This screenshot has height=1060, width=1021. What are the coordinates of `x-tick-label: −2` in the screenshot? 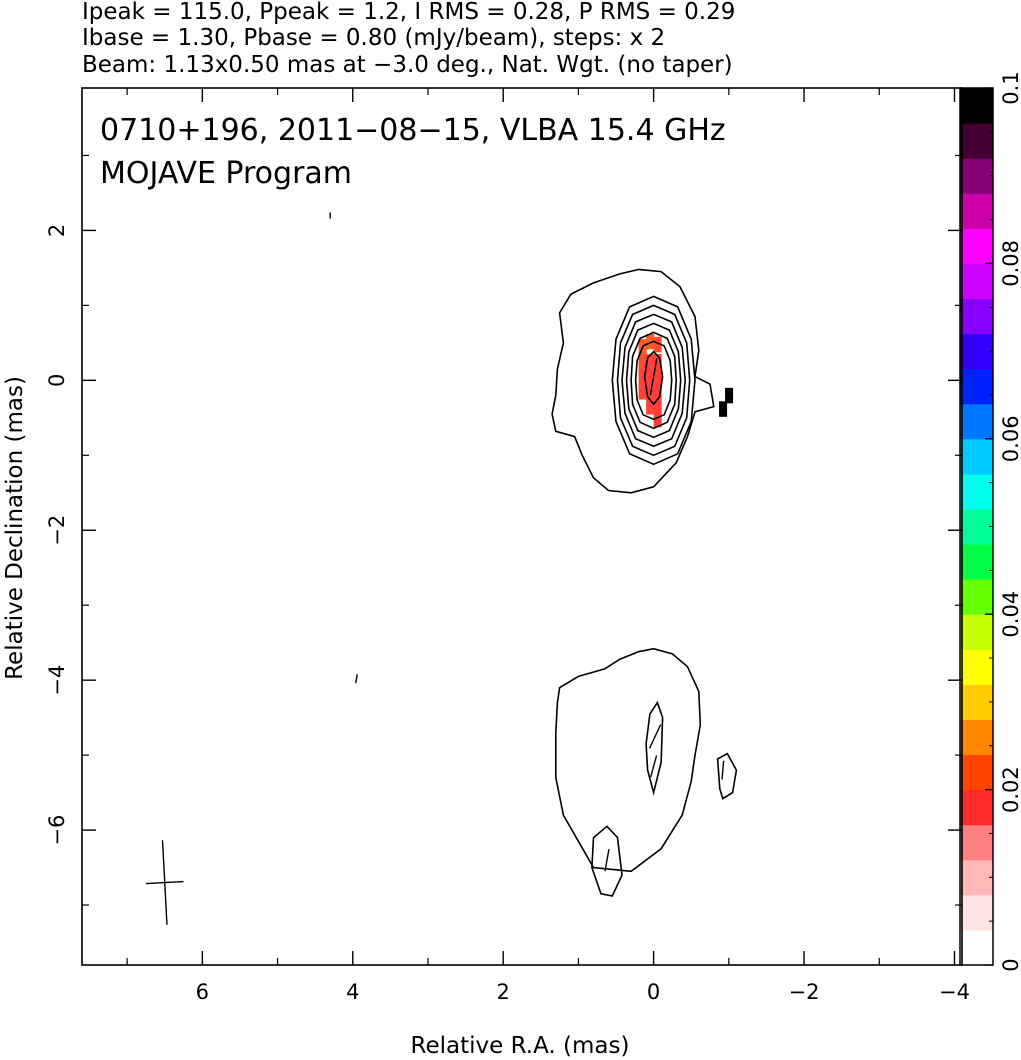 It's located at (804, 992).